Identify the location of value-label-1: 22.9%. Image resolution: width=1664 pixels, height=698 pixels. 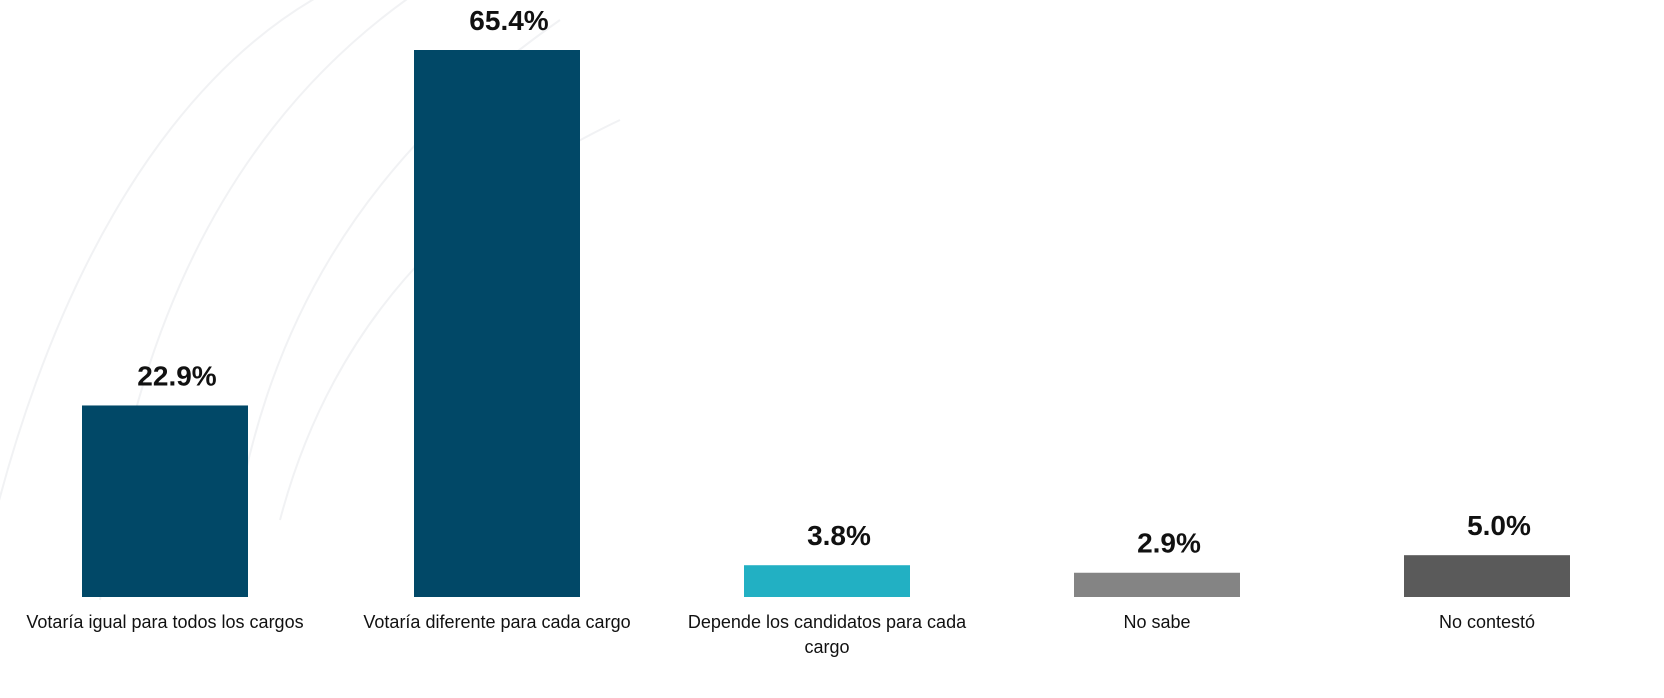
(176, 375).